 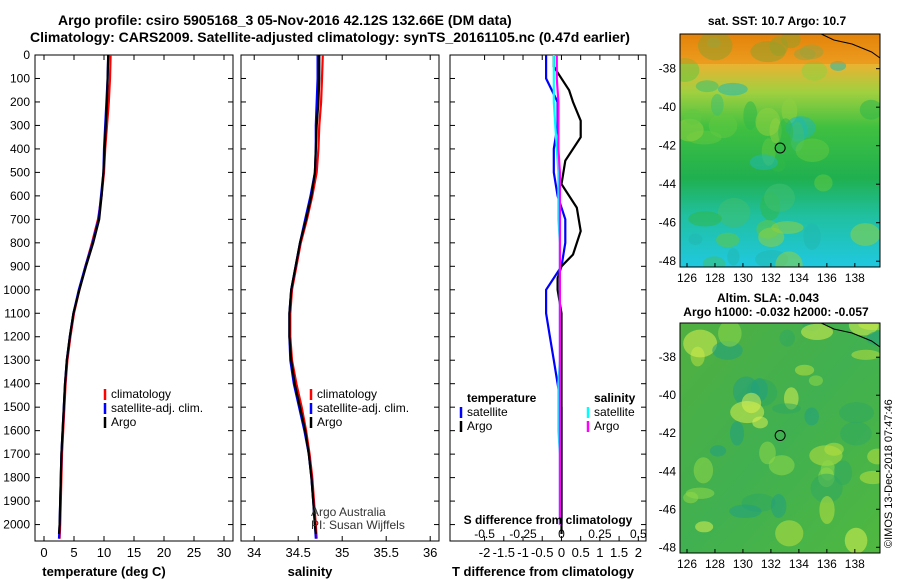 I want to click on y-tick-label: 1400, so click(x=16, y=384).